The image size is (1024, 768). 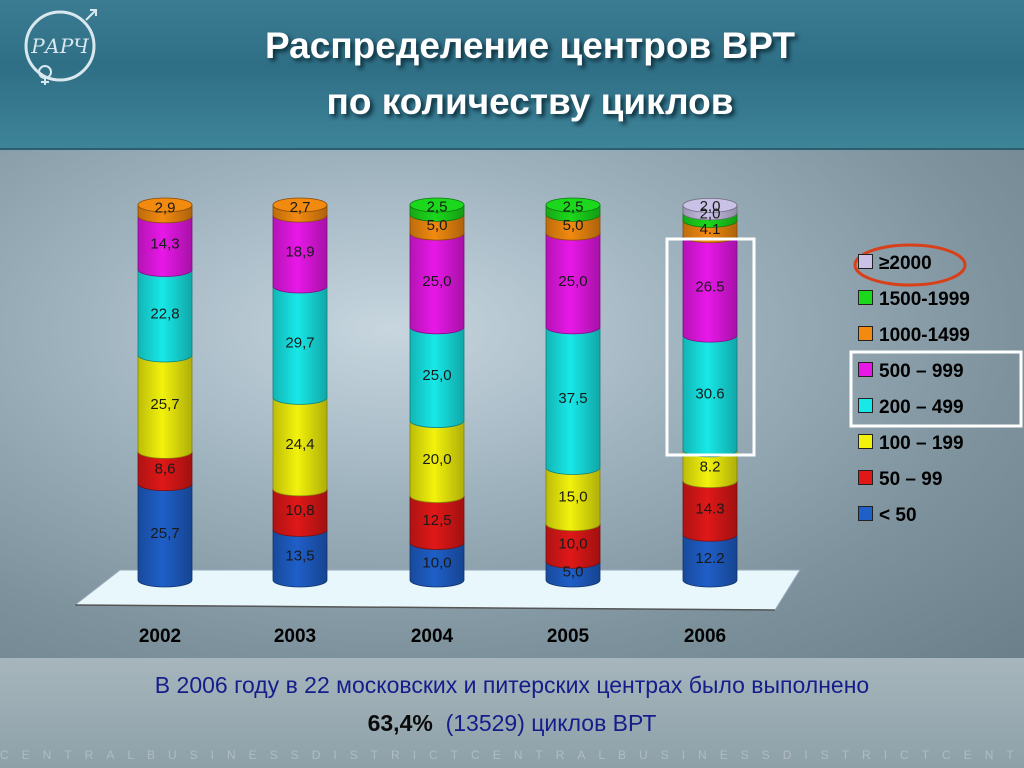 I want to click on legend-label: < 50, so click(x=898, y=515).